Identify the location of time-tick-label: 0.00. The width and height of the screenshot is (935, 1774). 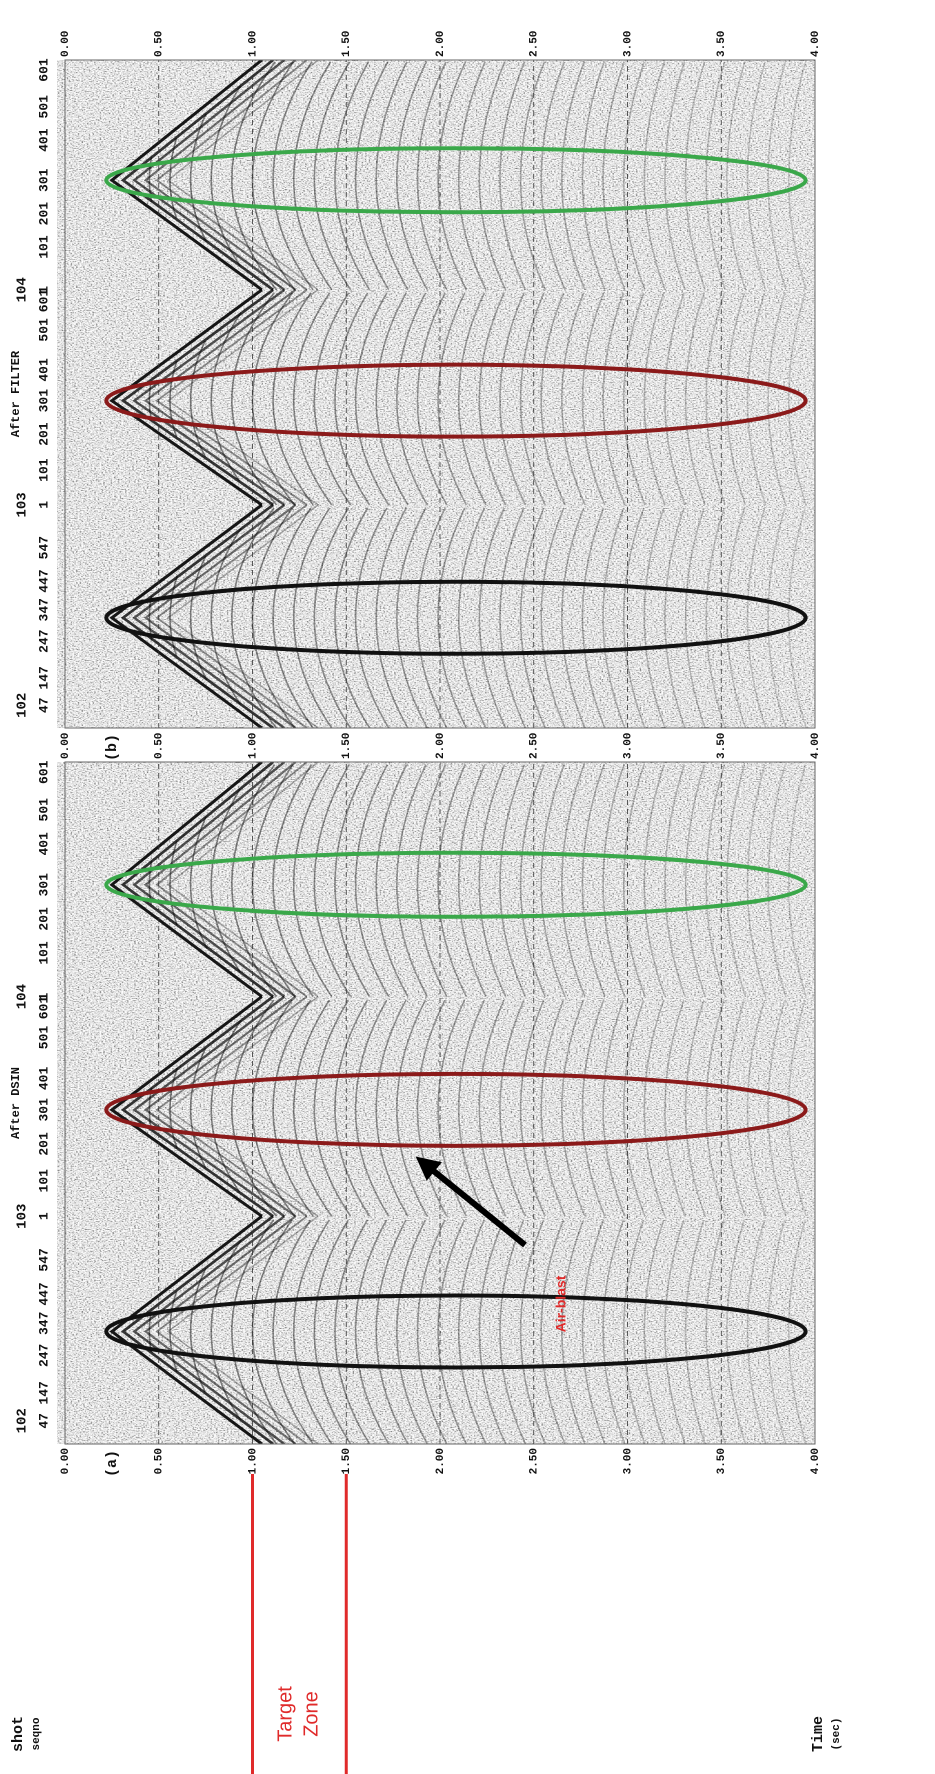
(66, 746).